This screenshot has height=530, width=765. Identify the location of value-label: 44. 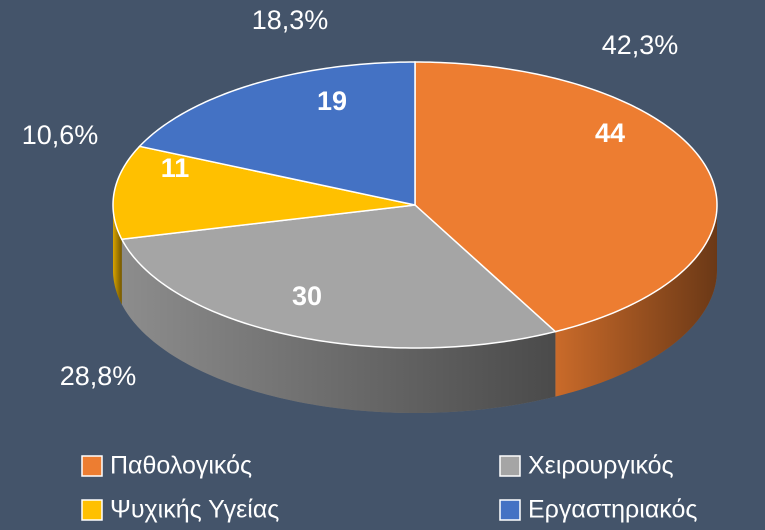
(610, 133).